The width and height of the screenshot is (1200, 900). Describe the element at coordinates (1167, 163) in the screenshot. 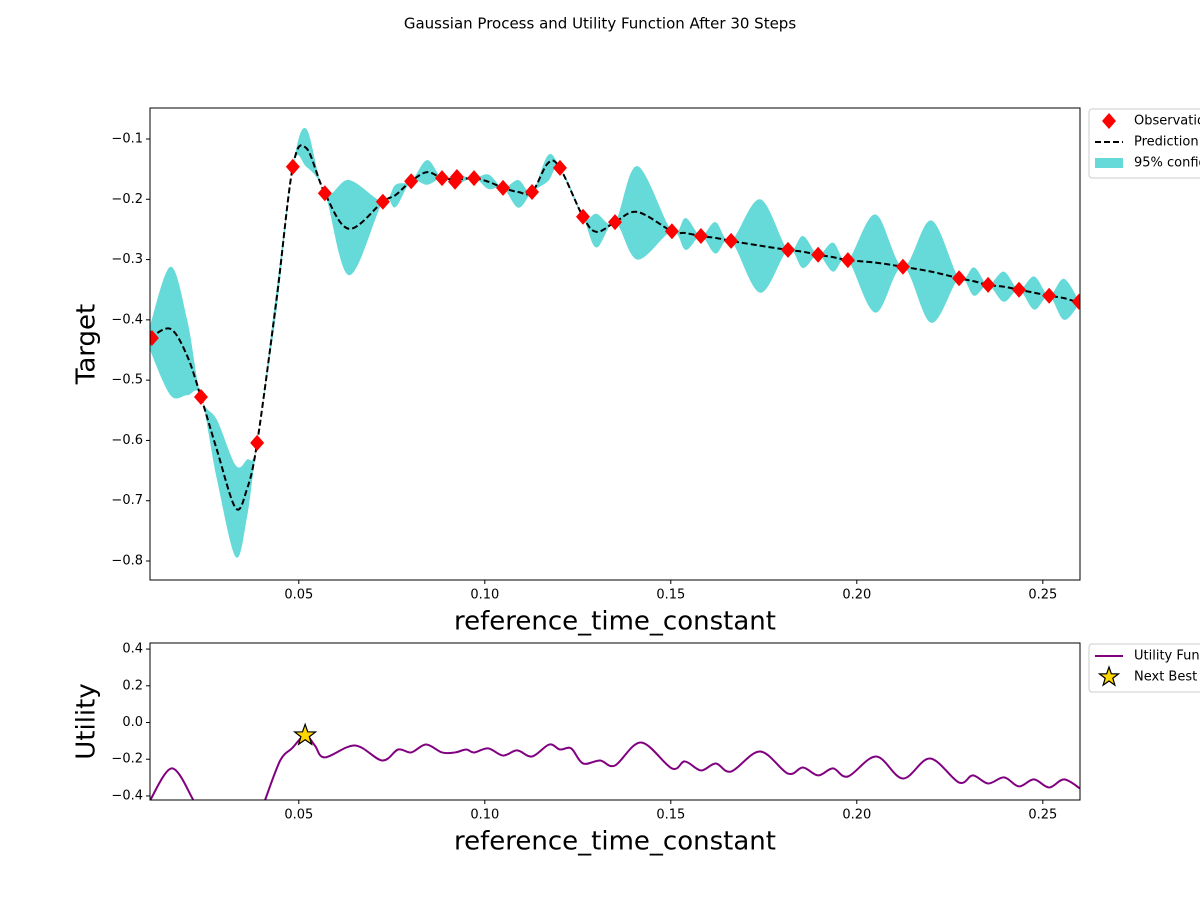

I see `legend-label: 95% confidence interval` at that location.